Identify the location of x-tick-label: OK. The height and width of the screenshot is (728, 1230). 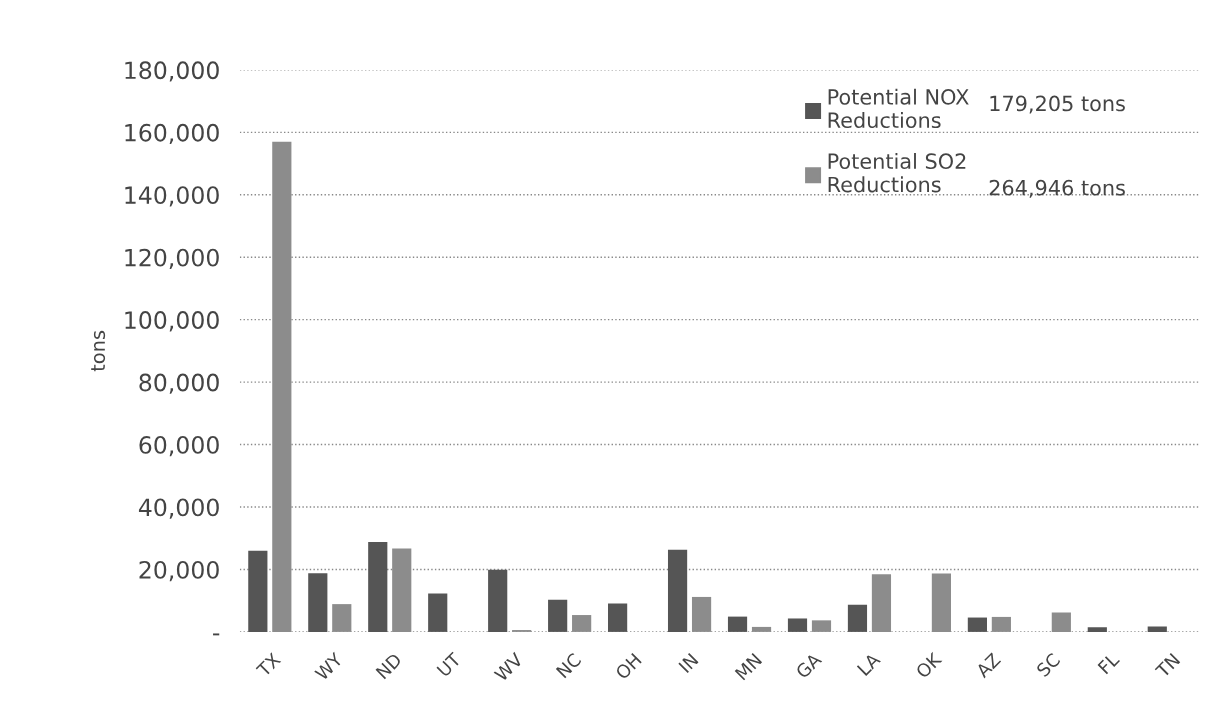
(928, 665).